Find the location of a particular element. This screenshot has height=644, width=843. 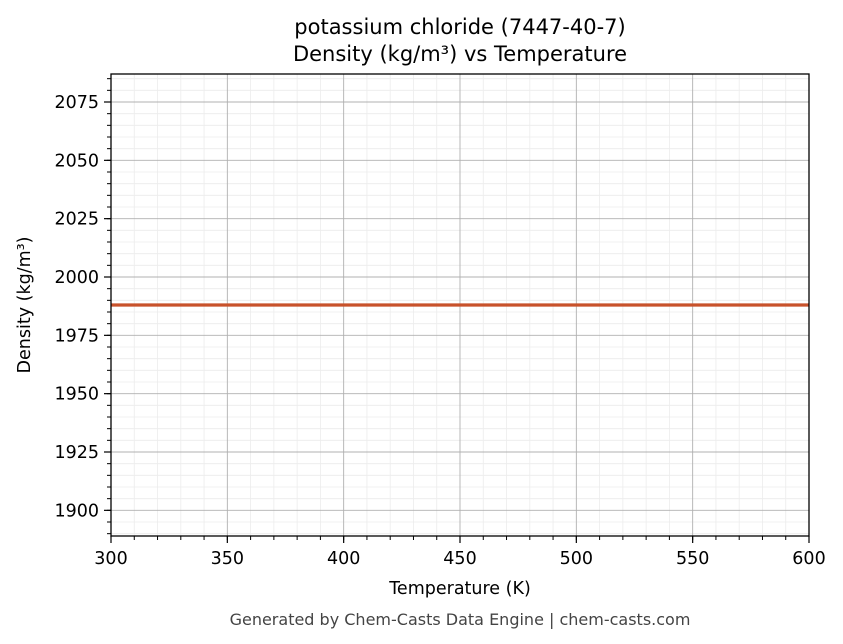

y-tick-label: 2050 is located at coordinates (76, 161).